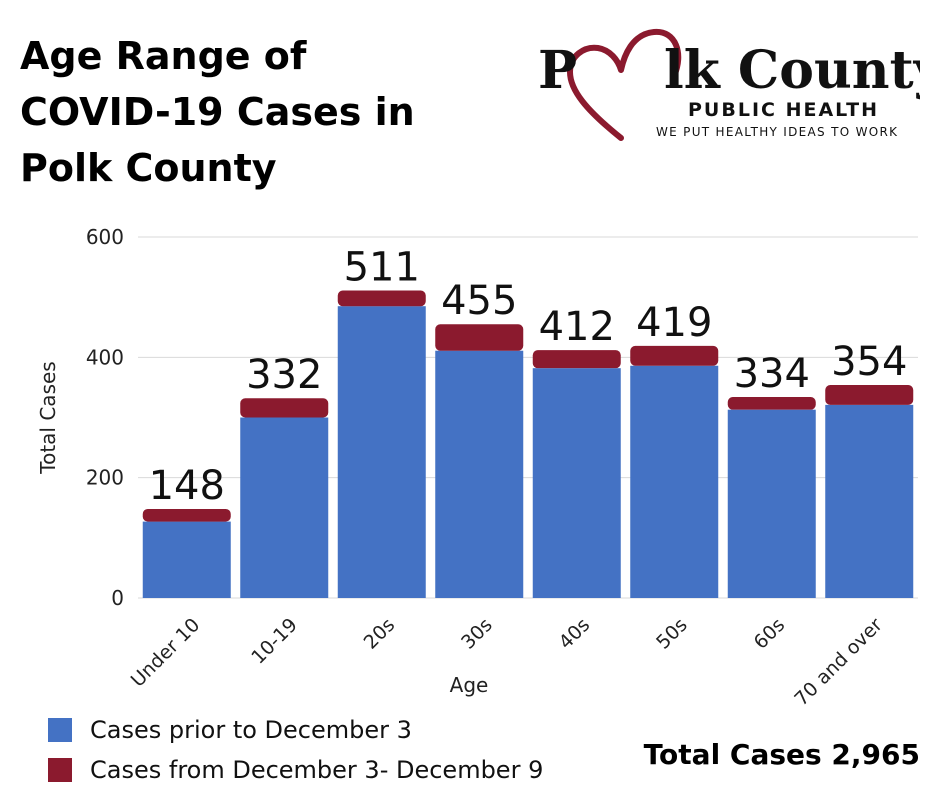  What do you see at coordinates (60, 730) in the screenshot?
I see `legend-swatch-prior` at bounding box center [60, 730].